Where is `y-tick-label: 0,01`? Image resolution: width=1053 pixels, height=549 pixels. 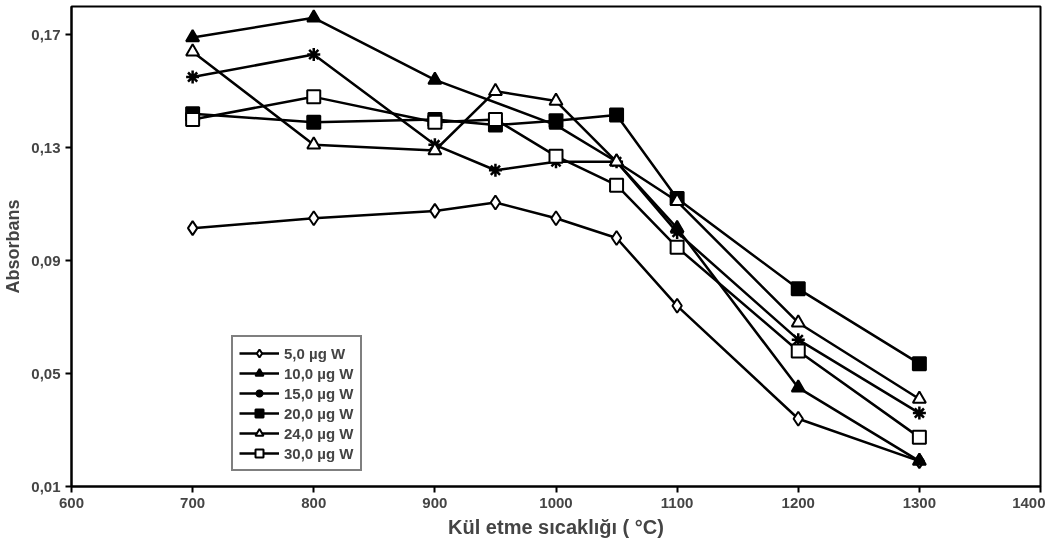 y-tick-label: 0,01 is located at coordinates (46, 486).